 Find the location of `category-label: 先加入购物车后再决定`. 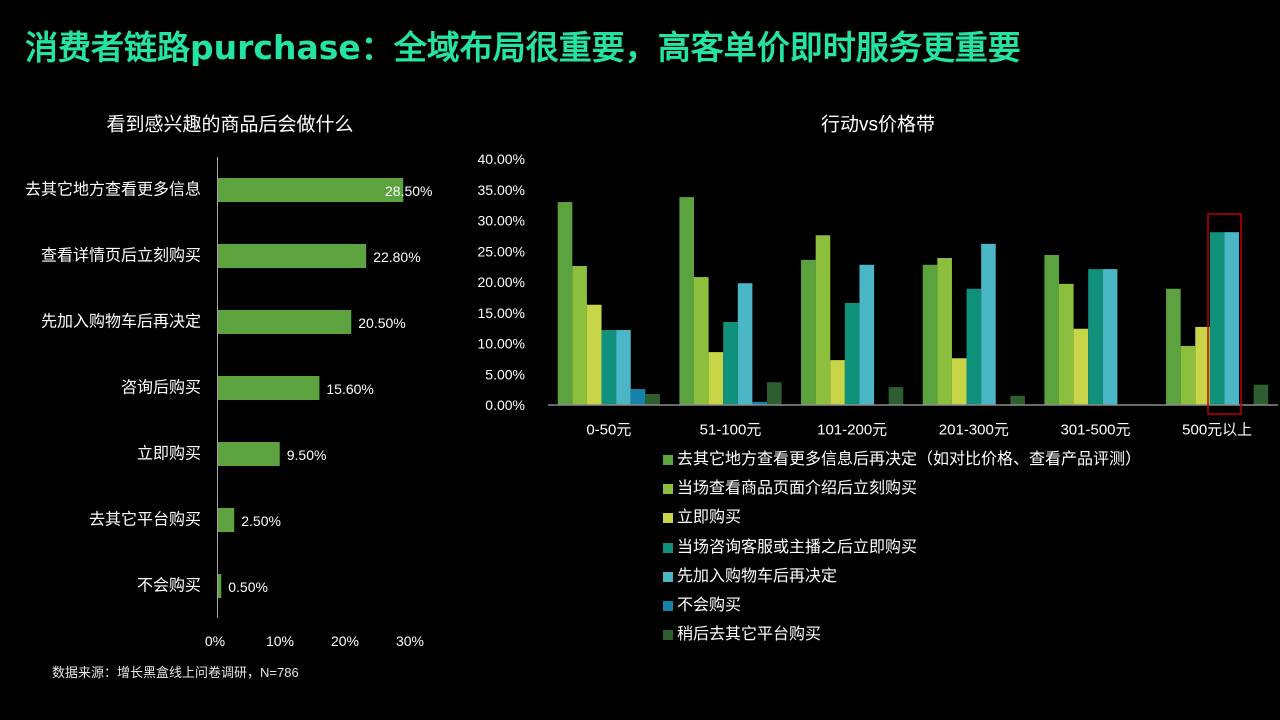

category-label: 先加入购物车后再决定 is located at coordinates (121, 322).